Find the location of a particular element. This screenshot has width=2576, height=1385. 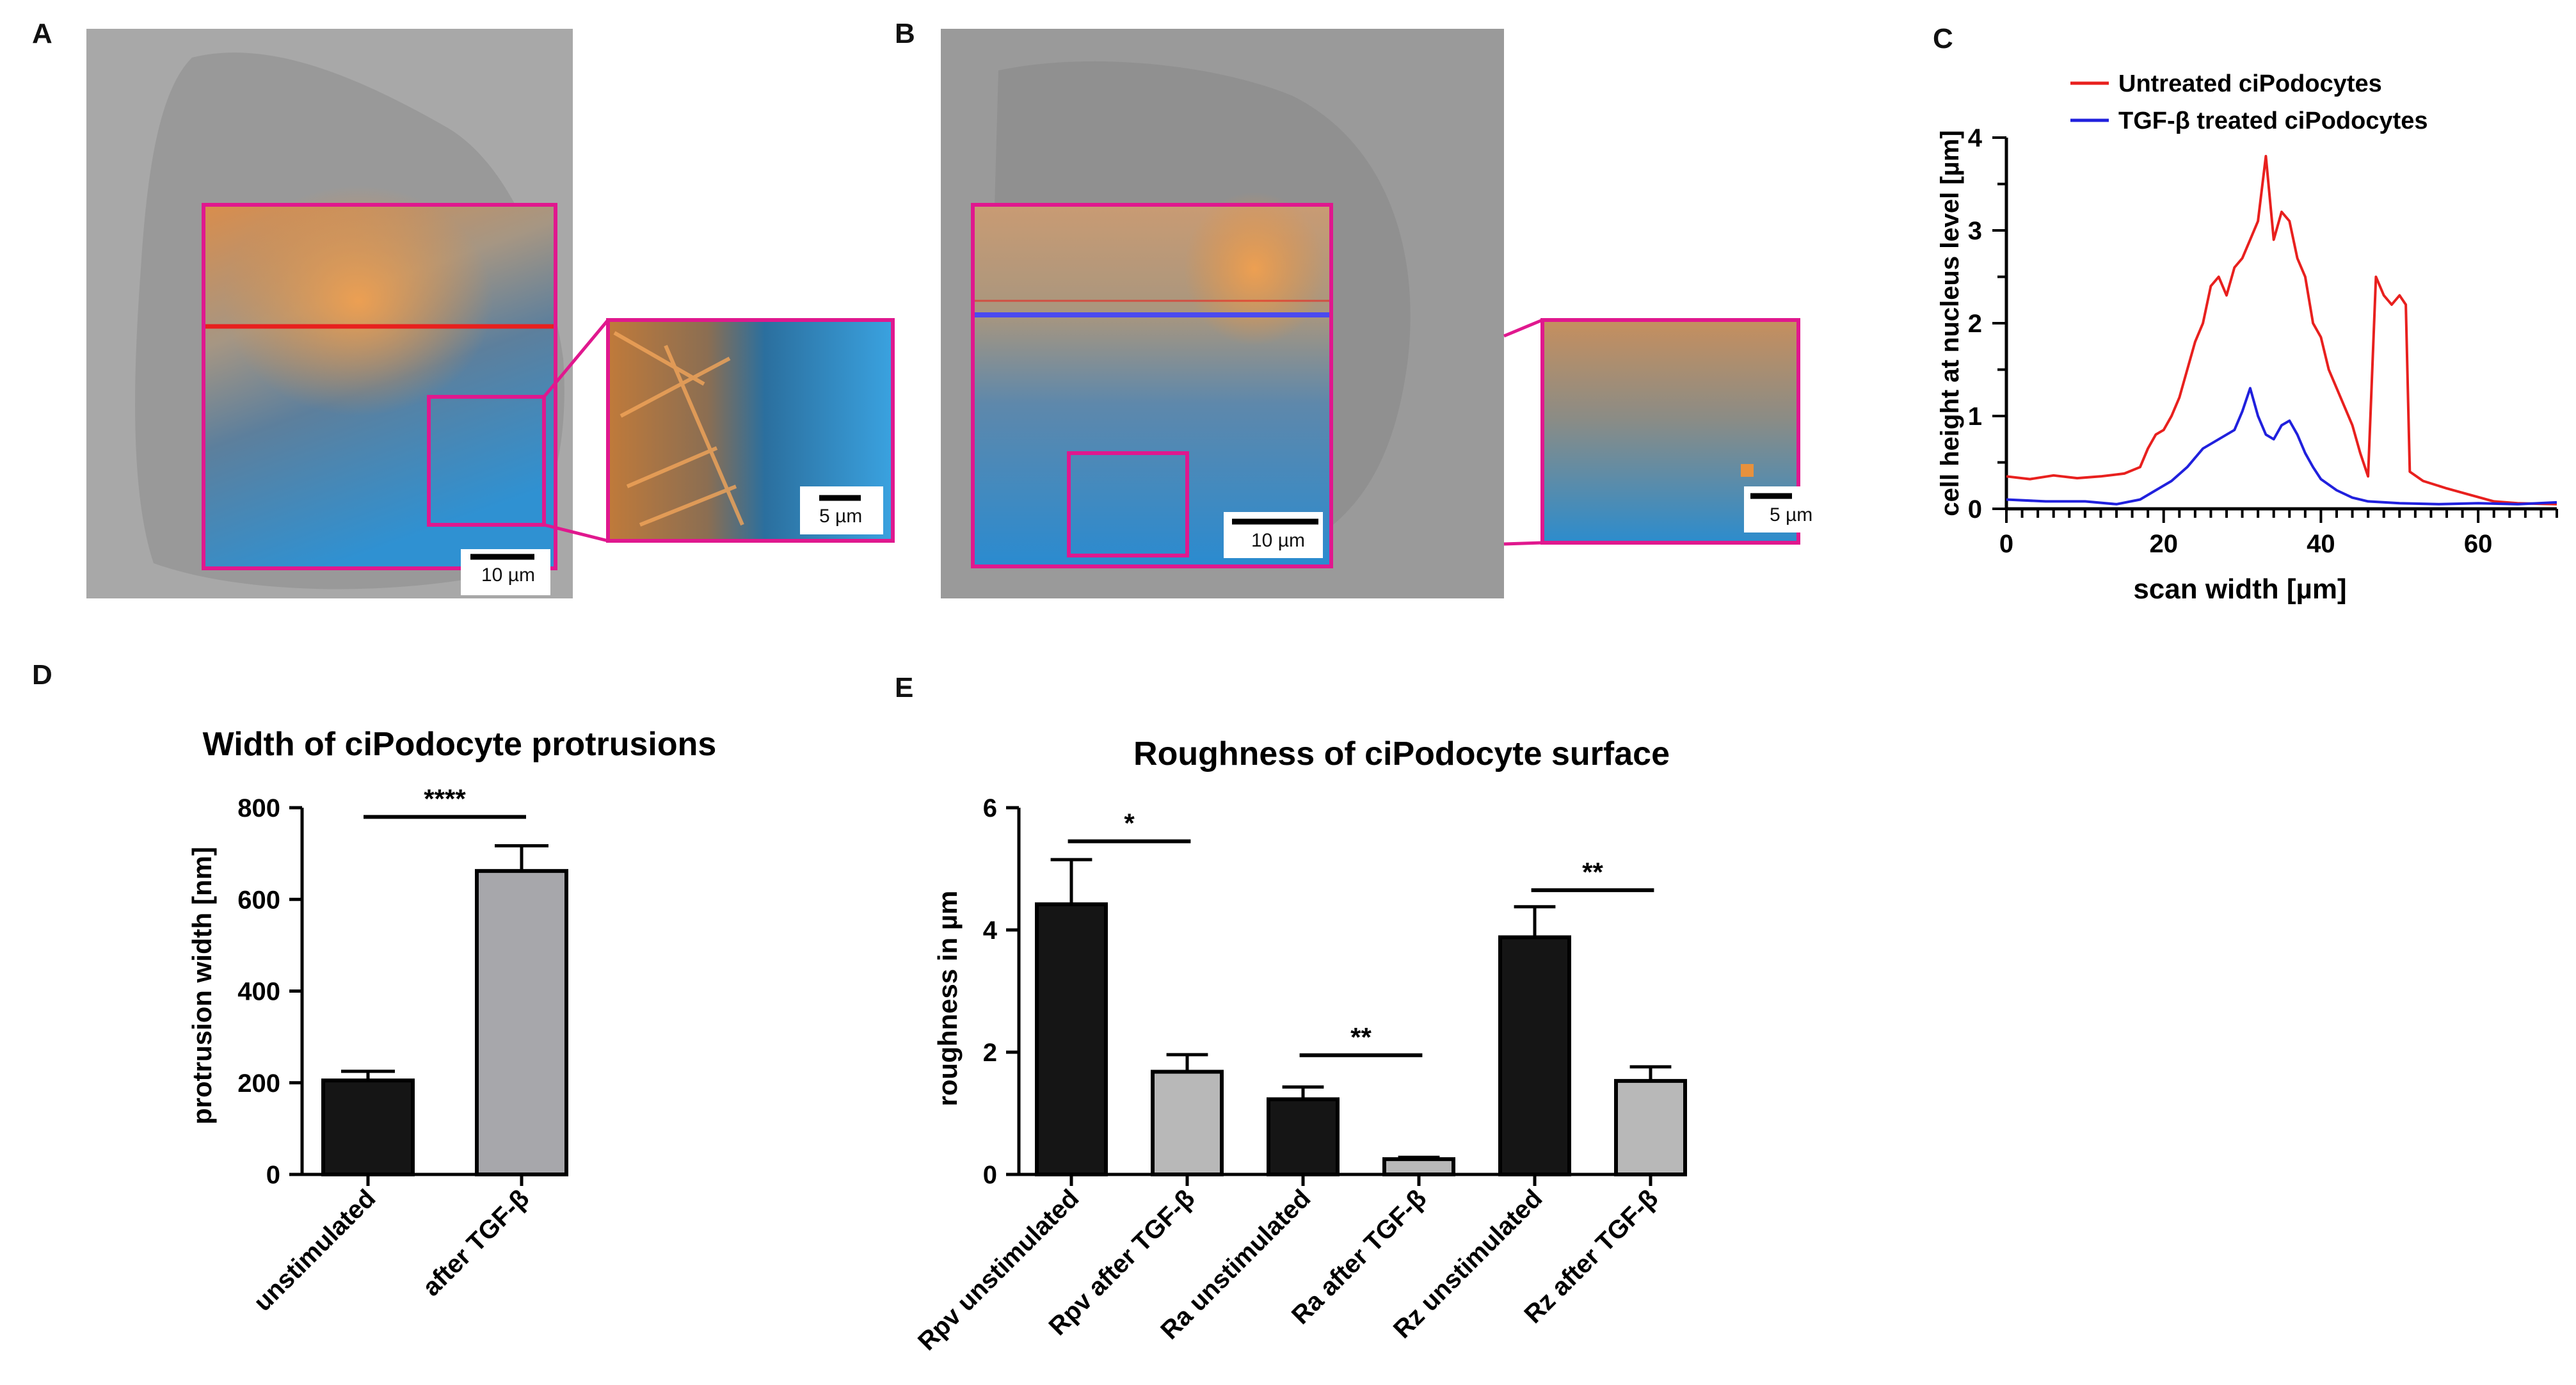

legend-label-0: Untreated ciPodocytes is located at coordinates (2250, 84).